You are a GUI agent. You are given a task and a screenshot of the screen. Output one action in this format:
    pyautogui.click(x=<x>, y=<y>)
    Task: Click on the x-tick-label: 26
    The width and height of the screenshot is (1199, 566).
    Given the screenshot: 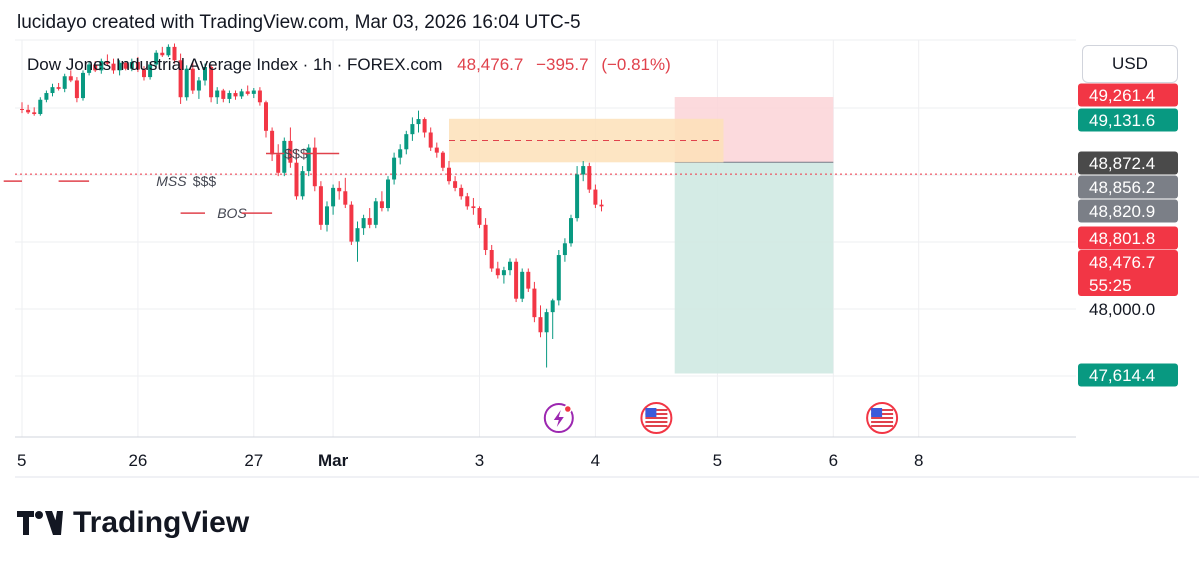 What is the action you would take?
    pyautogui.click(x=137, y=460)
    